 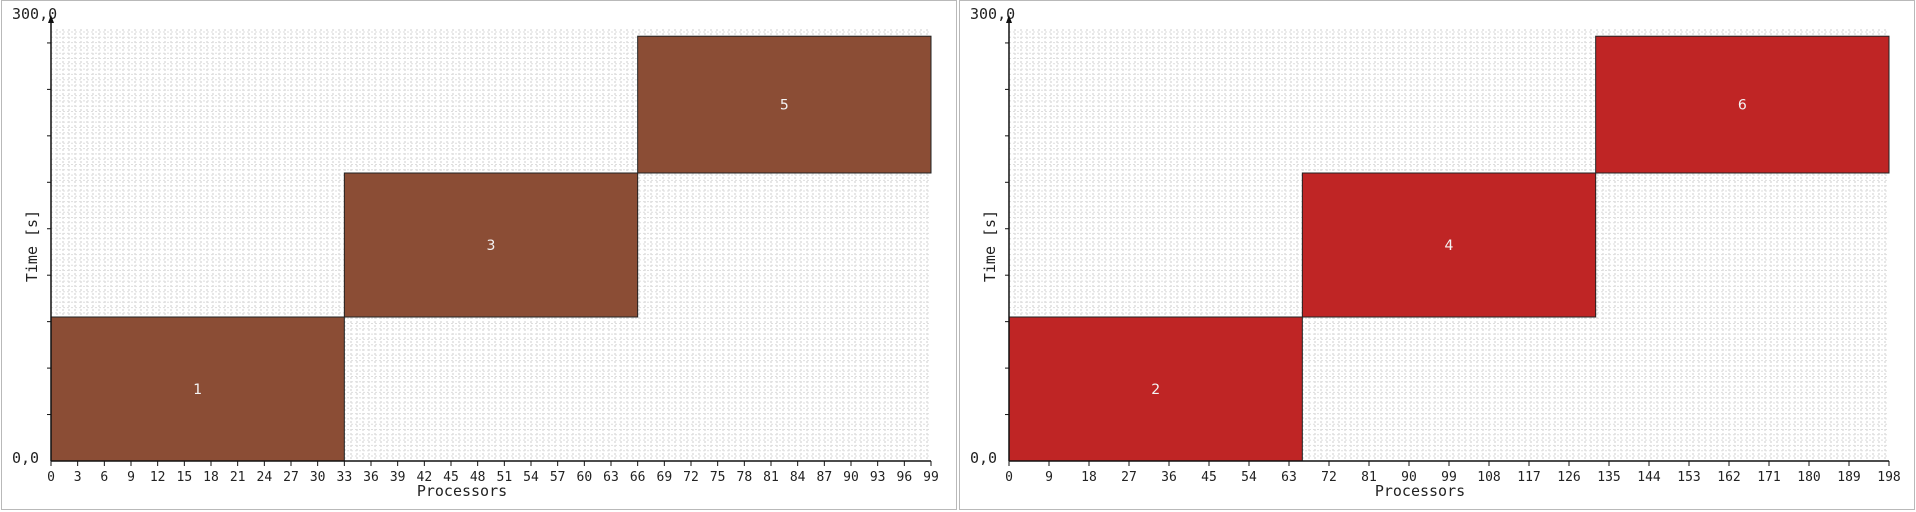 What do you see at coordinates (878, 477) in the screenshot?
I see `x-tick-label: 93` at bounding box center [878, 477].